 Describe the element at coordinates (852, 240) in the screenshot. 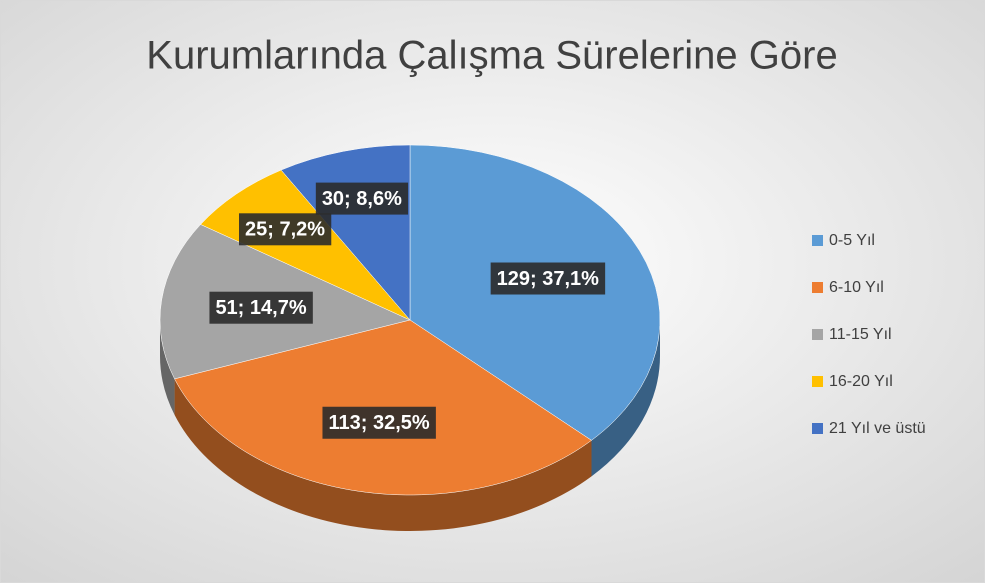

I see `legend-label: 0-5 Yıl` at that location.